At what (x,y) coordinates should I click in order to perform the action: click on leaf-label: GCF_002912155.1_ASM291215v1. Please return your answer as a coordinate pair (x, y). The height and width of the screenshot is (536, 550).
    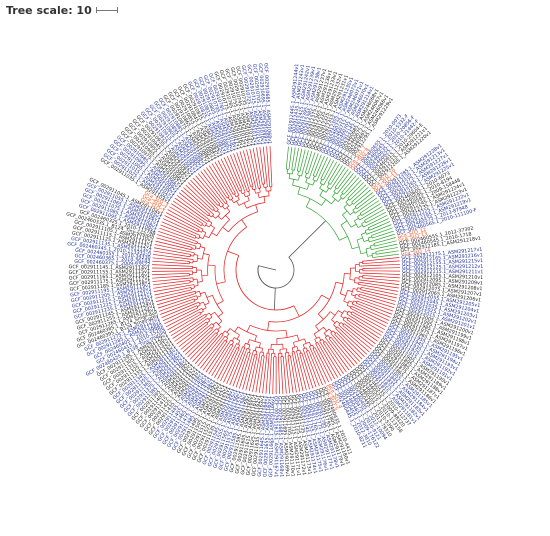
    Looking at the image, I should click on (443, 263).